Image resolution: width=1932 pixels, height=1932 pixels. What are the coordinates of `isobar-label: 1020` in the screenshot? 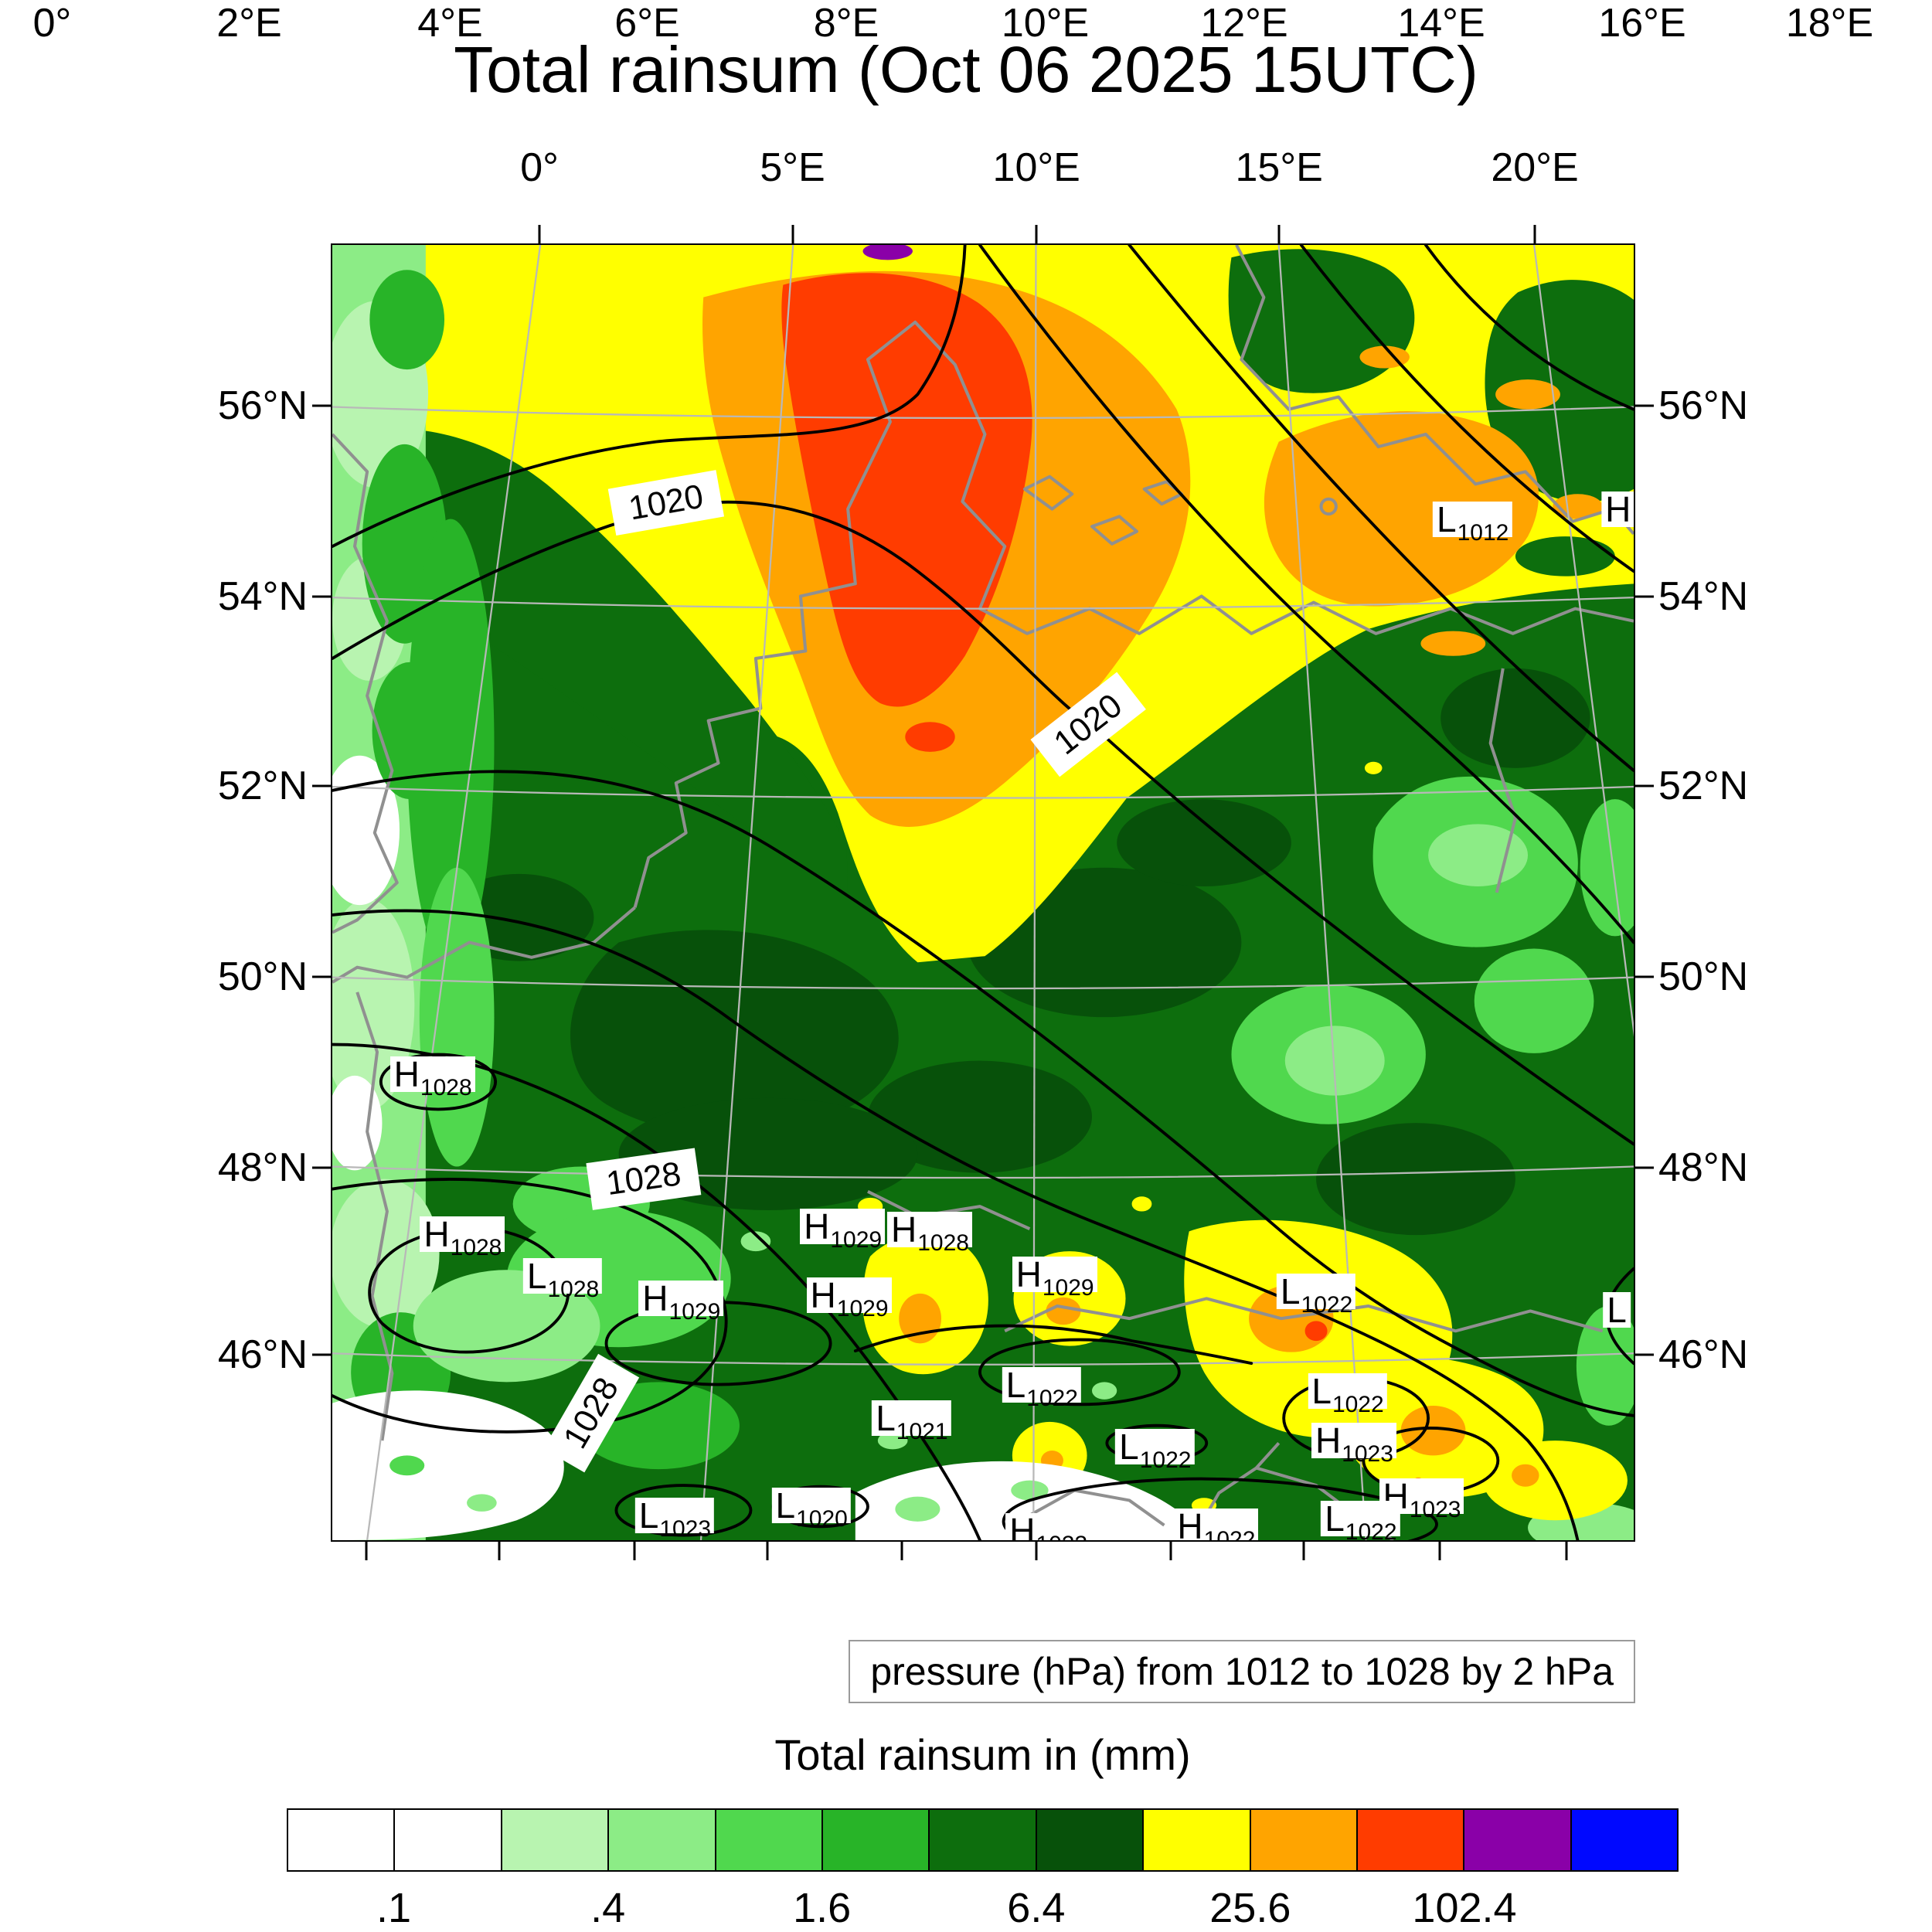 It's located at (666, 503).